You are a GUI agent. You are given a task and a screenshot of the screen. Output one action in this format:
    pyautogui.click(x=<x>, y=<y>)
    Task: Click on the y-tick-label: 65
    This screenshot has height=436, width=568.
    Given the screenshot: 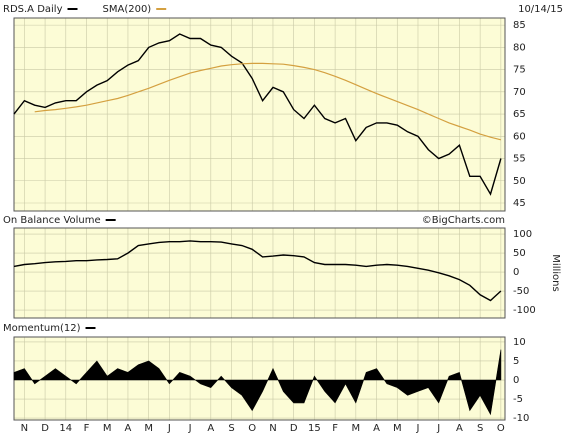 What is the action you would take?
    pyautogui.click(x=519, y=114)
    